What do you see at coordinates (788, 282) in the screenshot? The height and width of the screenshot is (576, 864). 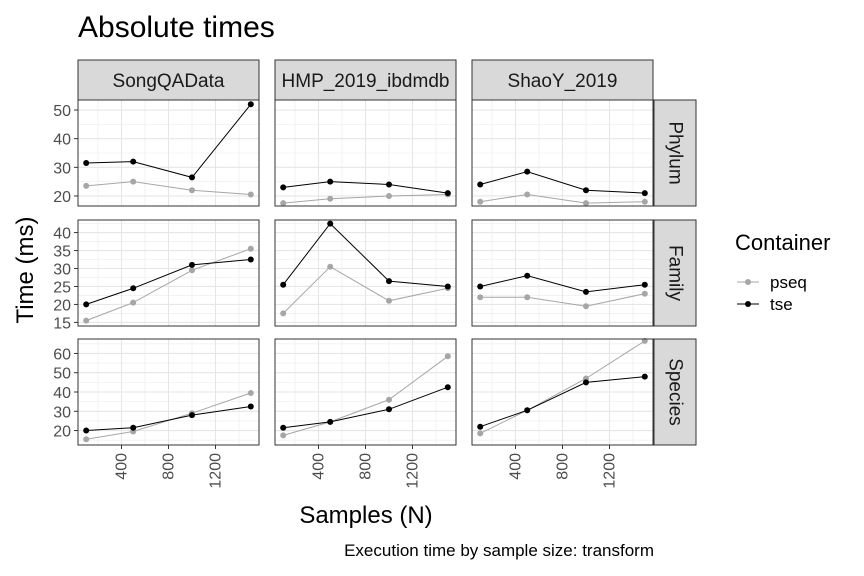 I see `legend-label-pseq: pseq` at bounding box center [788, 282].